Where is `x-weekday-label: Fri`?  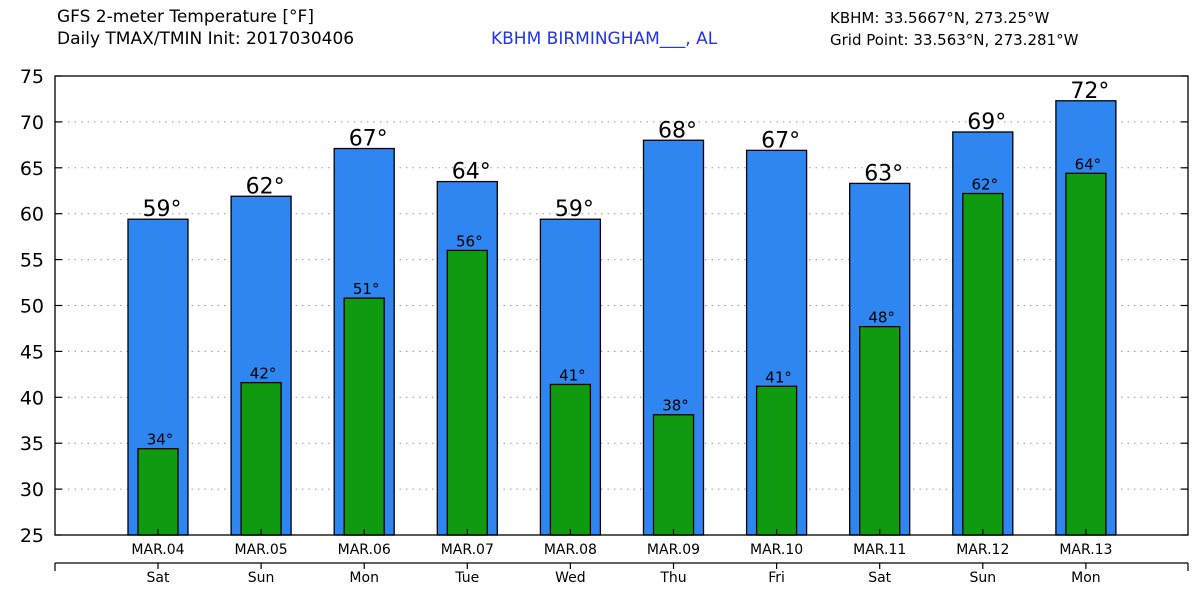 x-weekday-label: Fri is located at coordinates (776, 578).